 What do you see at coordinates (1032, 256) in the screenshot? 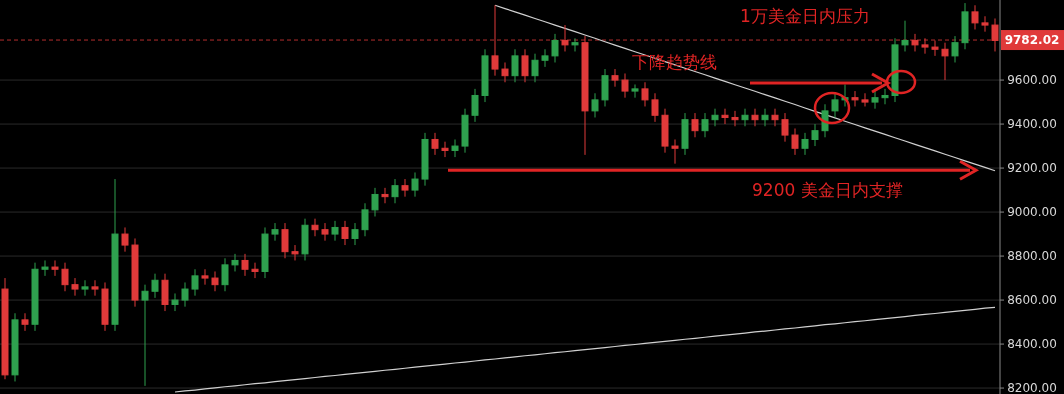
I see `y-tick-label: 8800.00` at bounding box center [1032, 256].